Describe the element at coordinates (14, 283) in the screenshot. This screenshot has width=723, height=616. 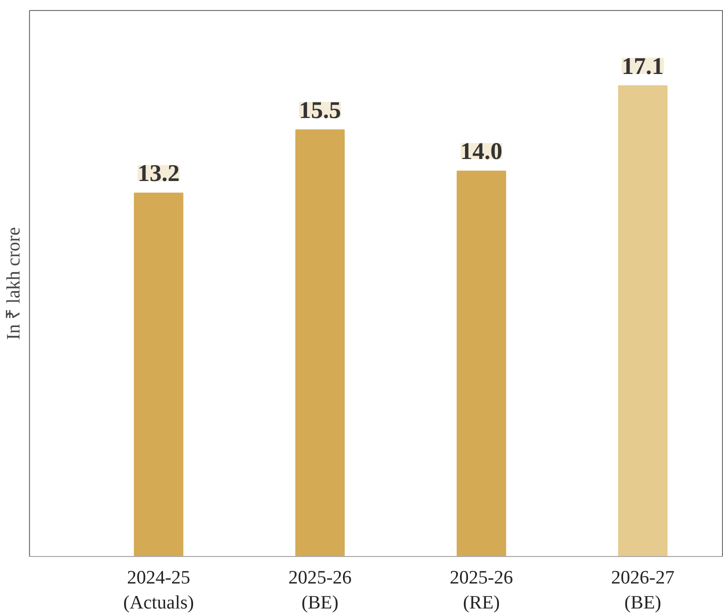
I see `y-axis-title: In ₹ lakh crore` at that location.